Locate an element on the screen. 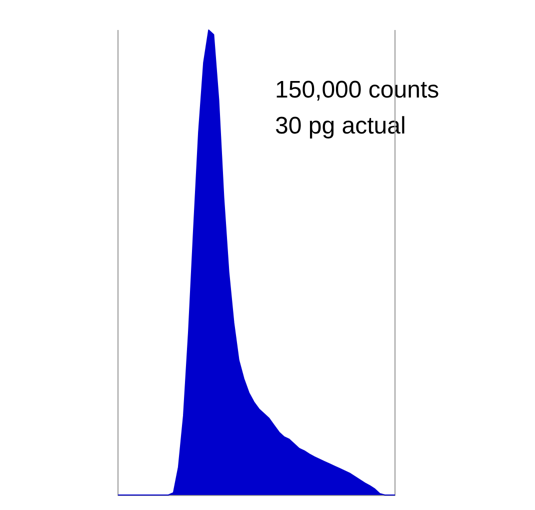 Image resolution: width=535 pixels, height=510 pixels. annotation: 150,000 counts is located at coordinates (357, 90).